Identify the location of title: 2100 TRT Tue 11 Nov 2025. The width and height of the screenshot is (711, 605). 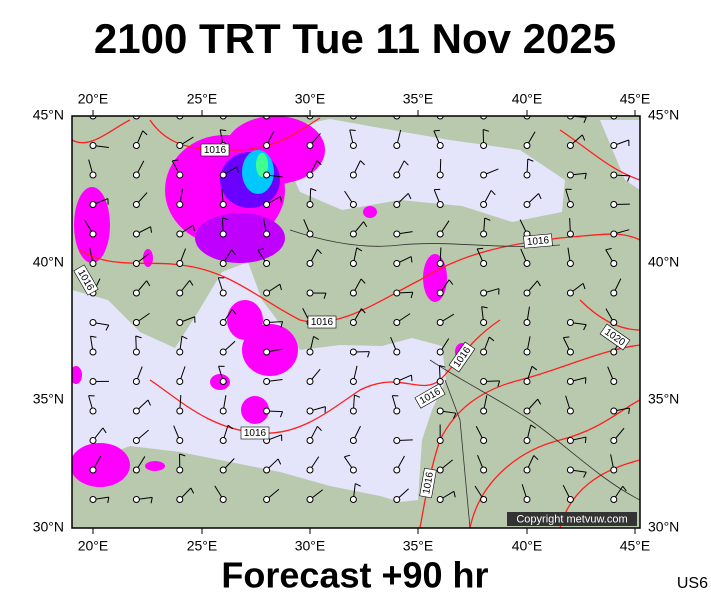
(355, 38).